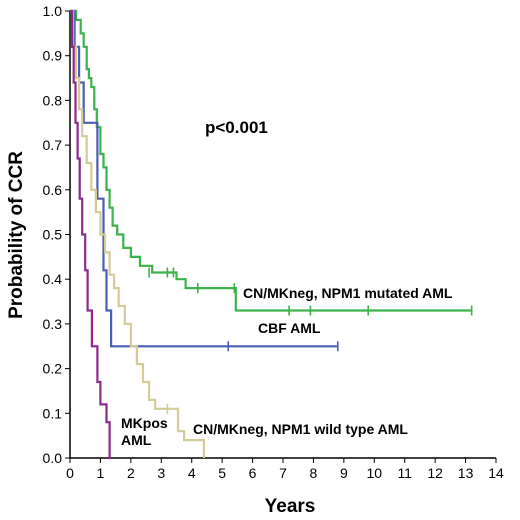 The height and width of the screenshot is (520, 520). Describe the element at coordinates (161, 473) in the screenshot. I see `x-tick-label: 3` at that location.